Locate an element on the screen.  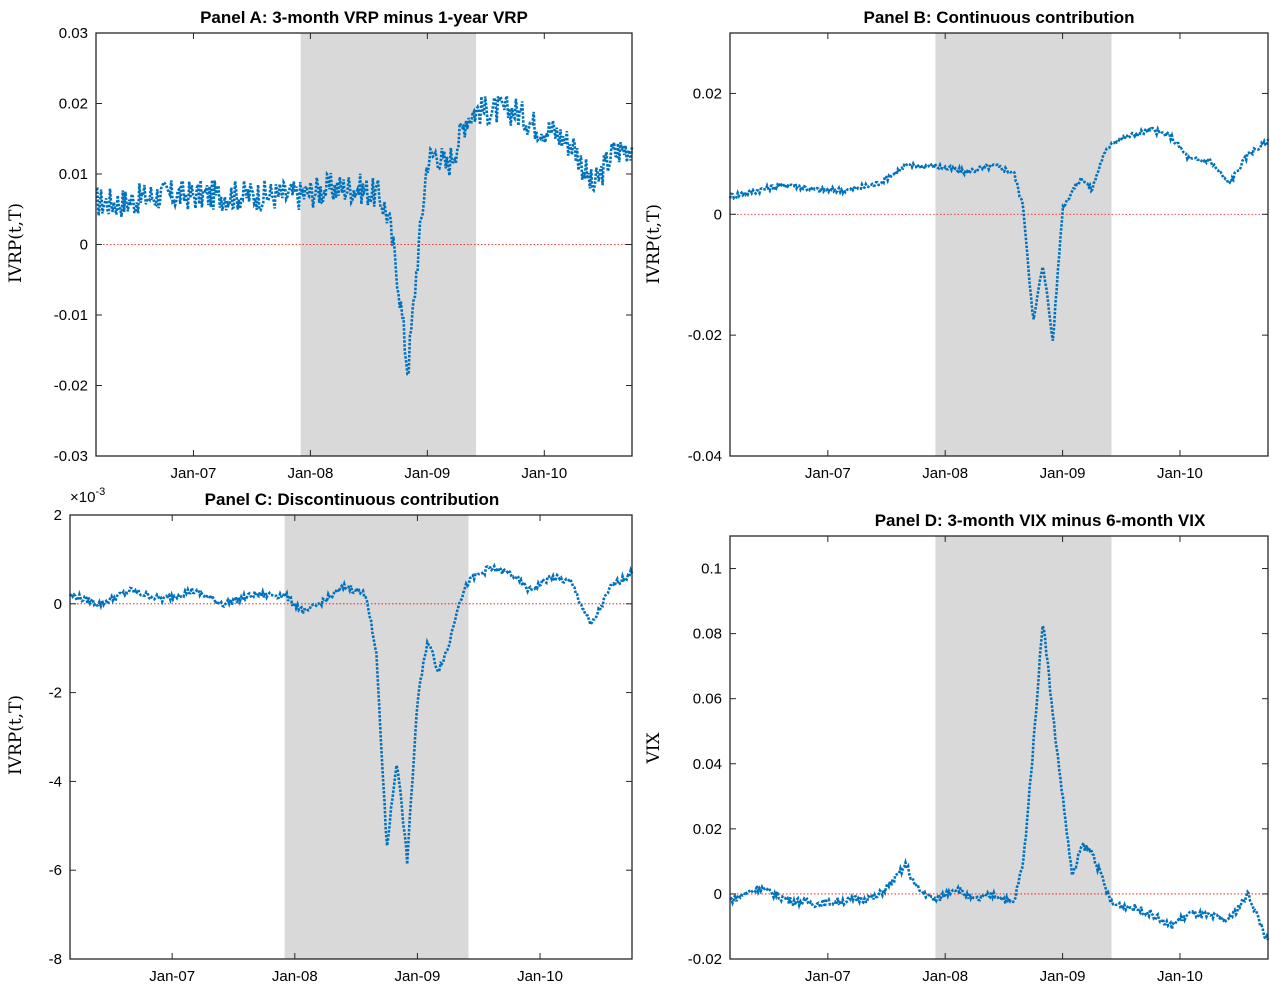
panel-c-y-exponent-power: -3 is located at coordinates (100, 492).